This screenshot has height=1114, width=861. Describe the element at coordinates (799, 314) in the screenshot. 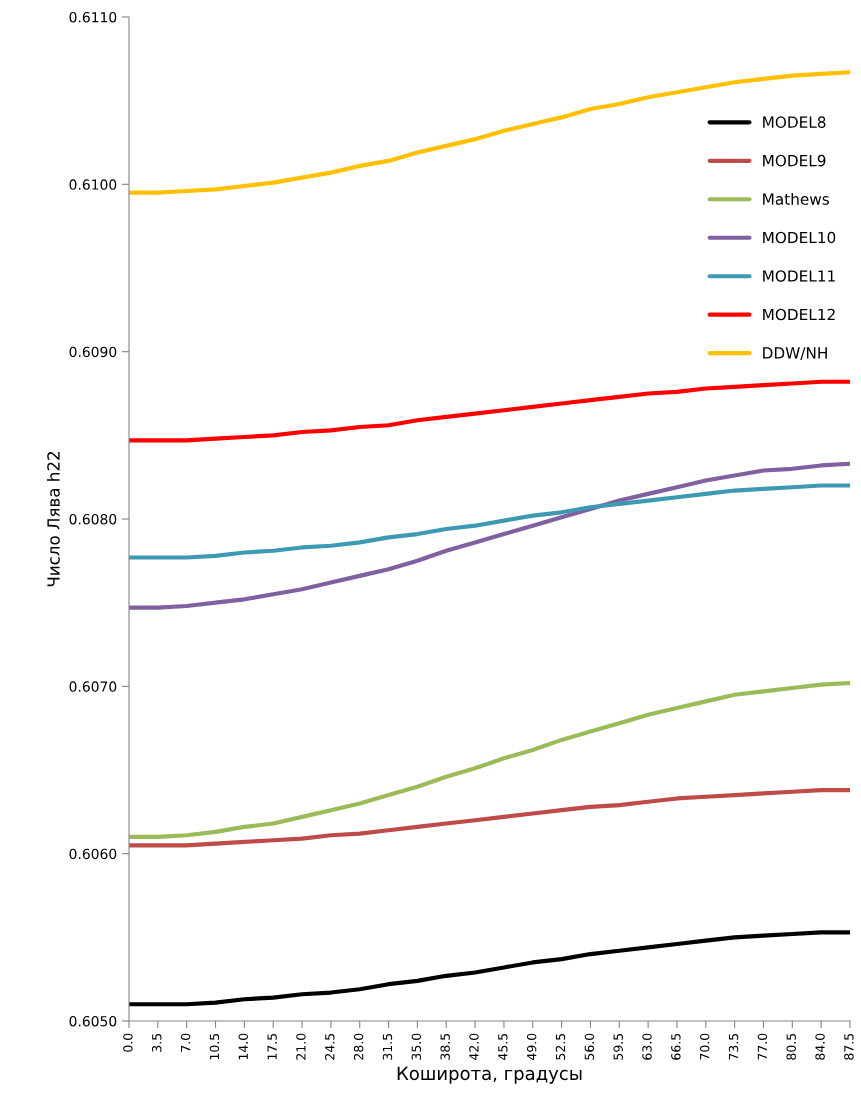

I see `legend-label: MODEL12` at that location.